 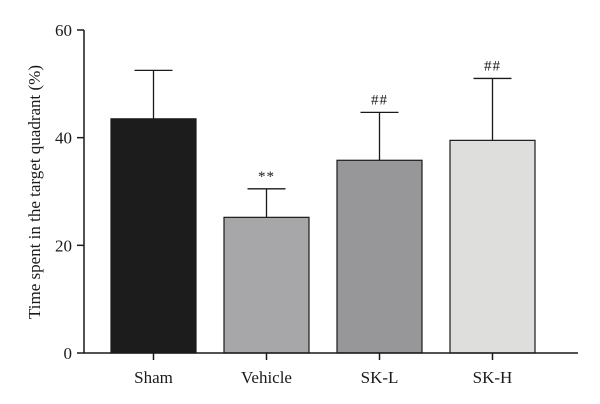 I want to click on x-category-labels-layer: Sham Vehicle SK-L SK-H, so click(x=323, y=377).